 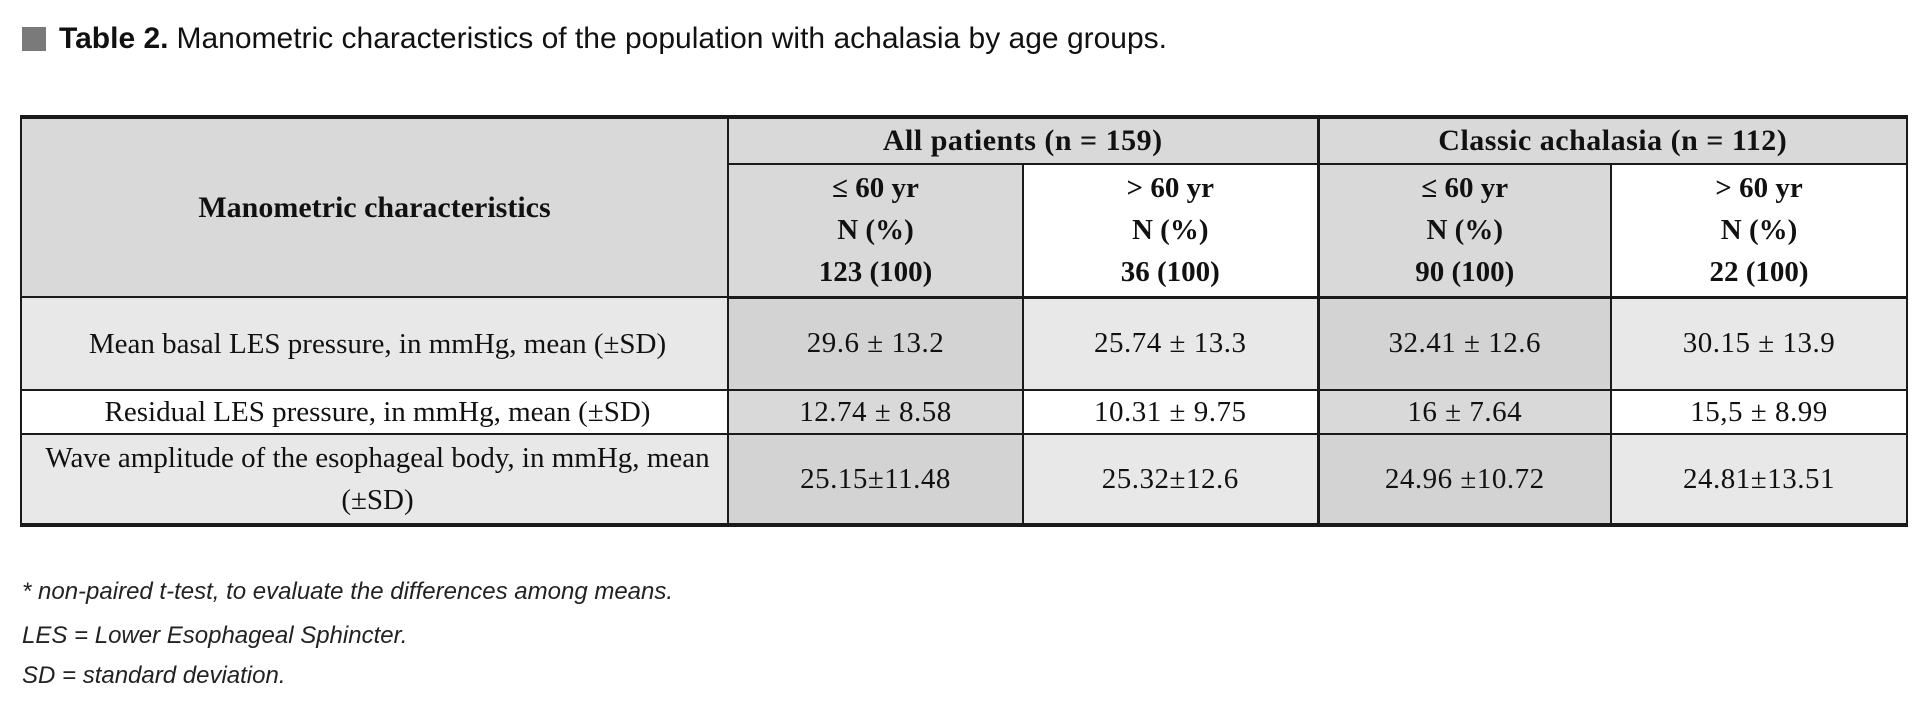 I want to click on footnote-les: LES = Lower Esophageal Sphincter., so click(x=215, y=635).